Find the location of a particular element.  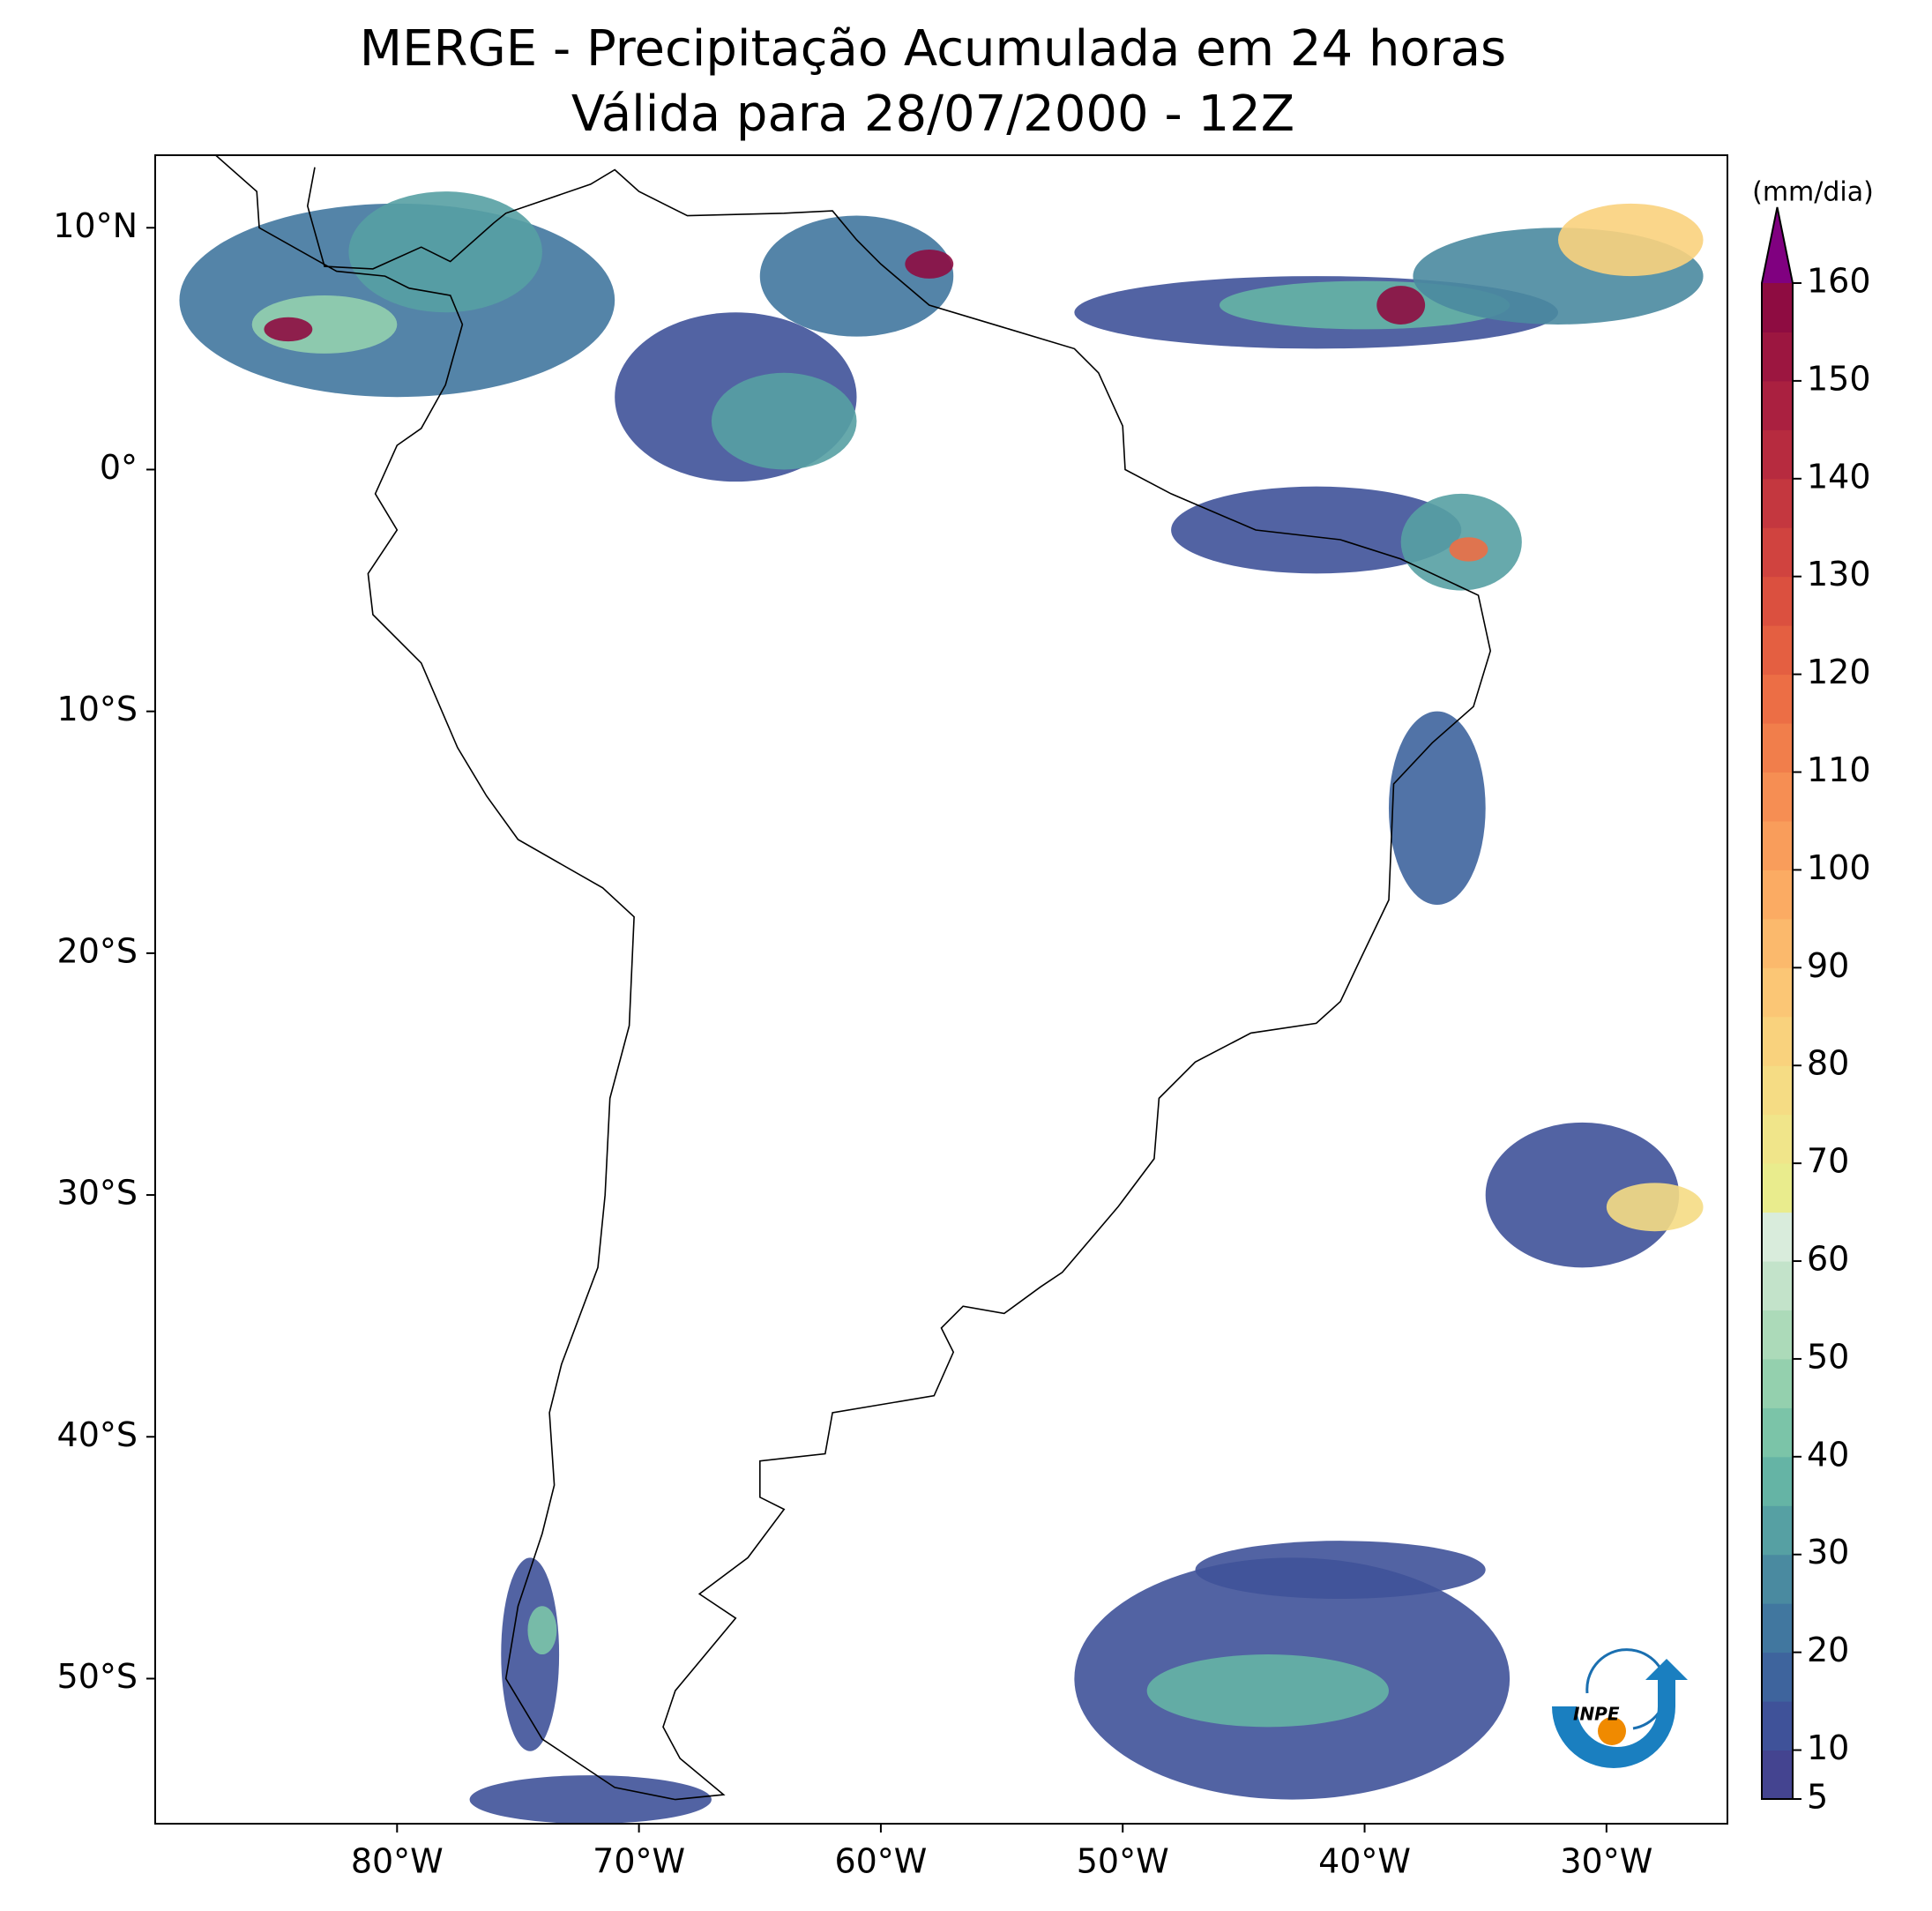

subtitle: Válida para 28/07/2000 - 12Z is located at coordinates (932, 115).